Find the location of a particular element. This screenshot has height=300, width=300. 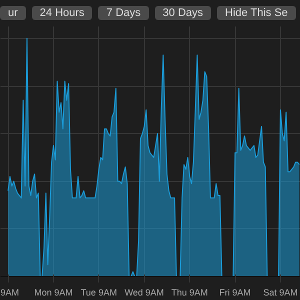

button: ur is located at coordinates (13, 13).